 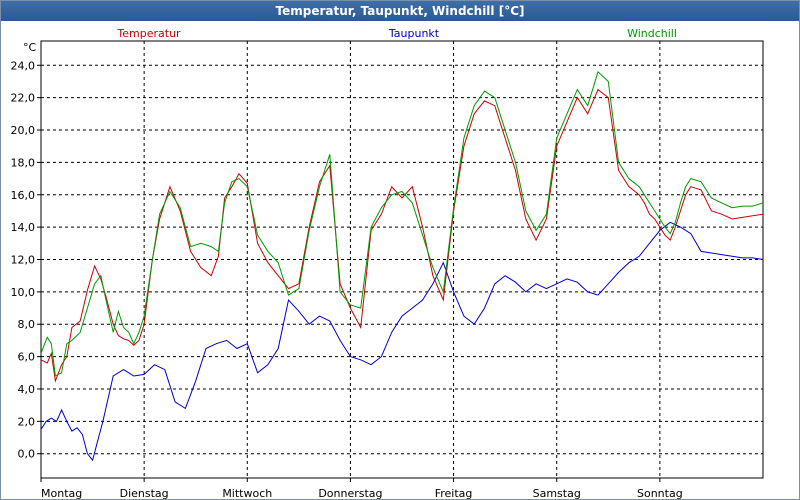 What do you see at coordinates (350, 493) in the screenshot?
I see `x-tick-day: Donnerstag` at bounding box center [350, 493].